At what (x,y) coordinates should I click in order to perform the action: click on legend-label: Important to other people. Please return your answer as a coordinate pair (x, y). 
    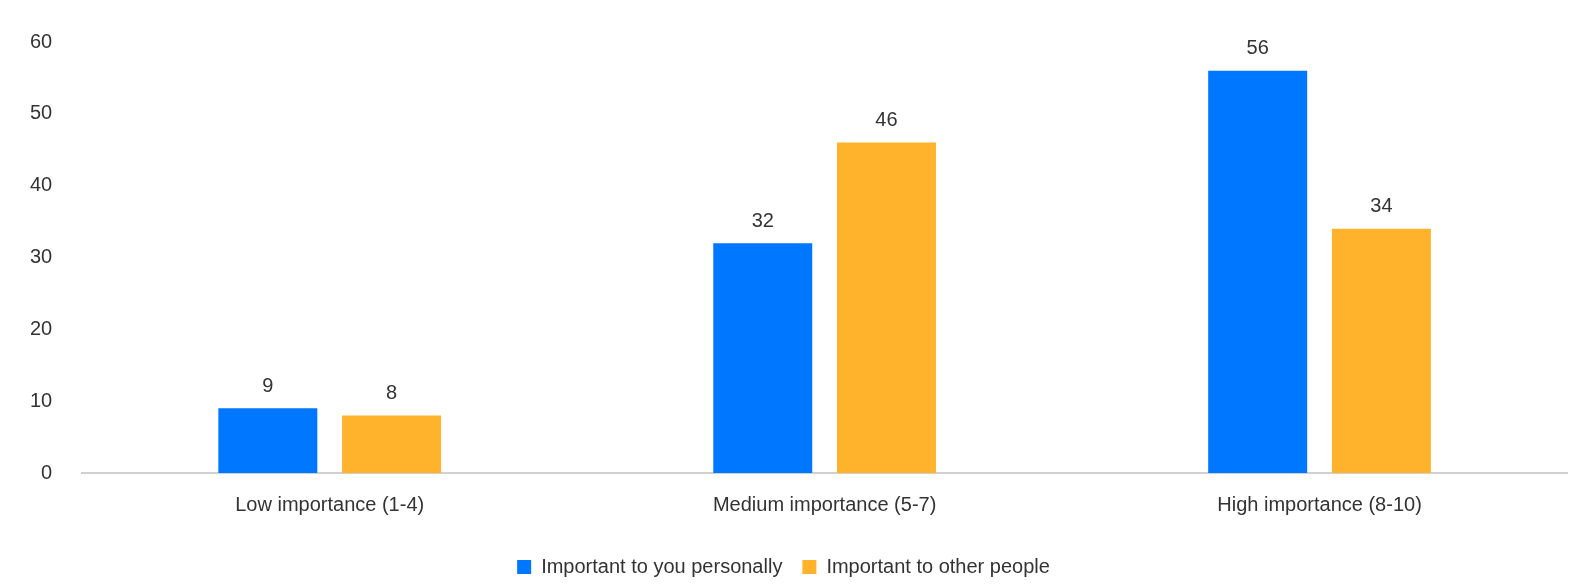
    Looking at the image, I should click on (938, 565).